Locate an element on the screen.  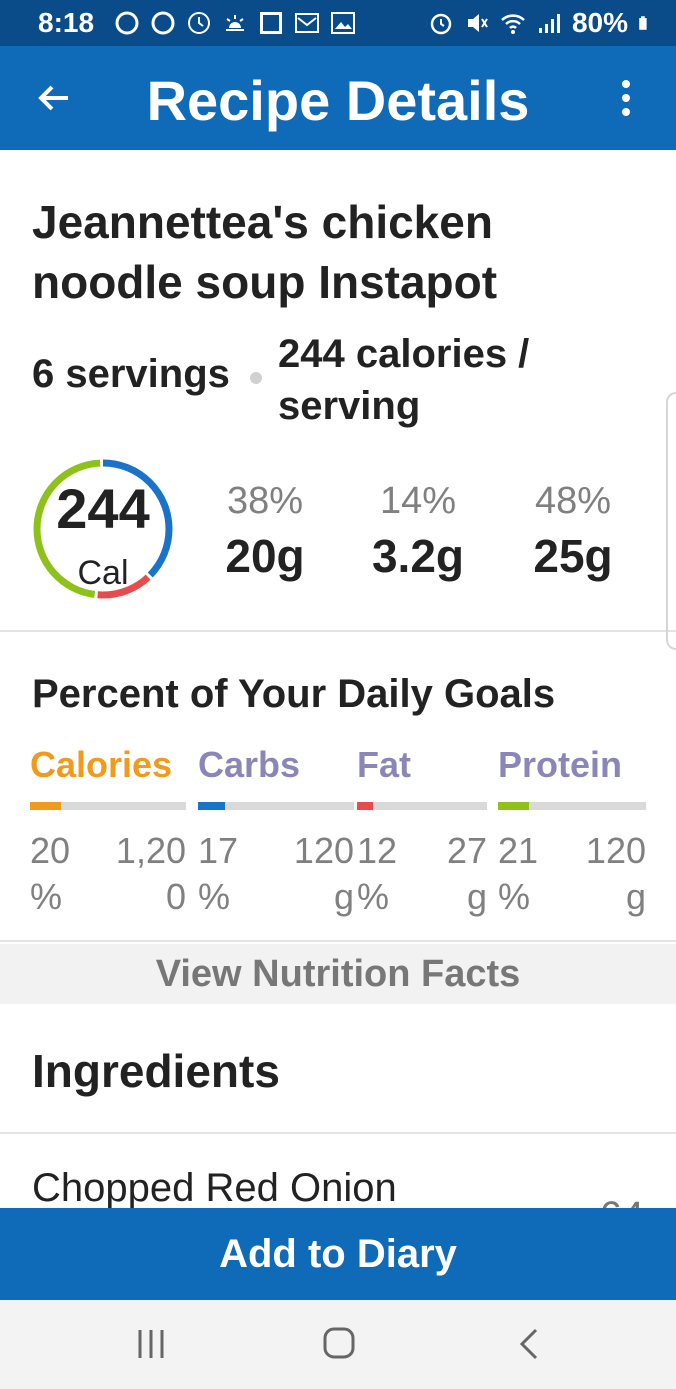
daily-goals-title: Percent of Your Daily Goals is located at coordinates (294, 694).